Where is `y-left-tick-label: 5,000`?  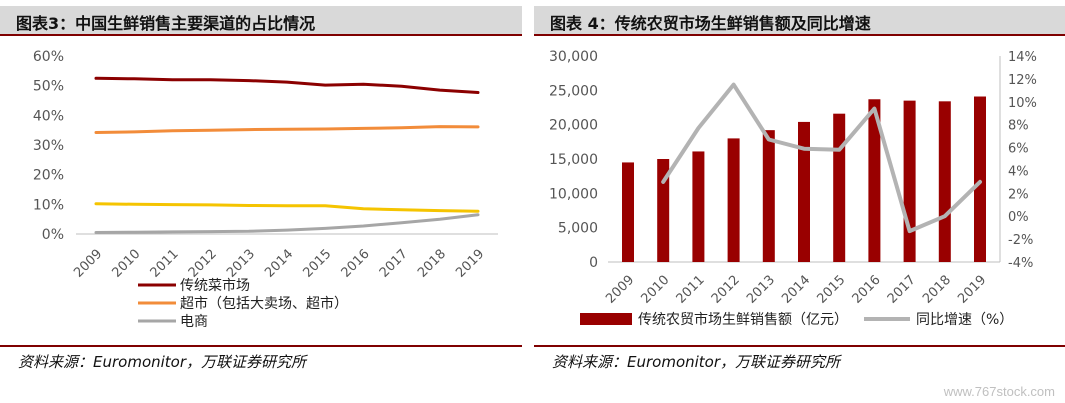 y-left-tick-label: 5,000 is located at coordinates (578, 229).